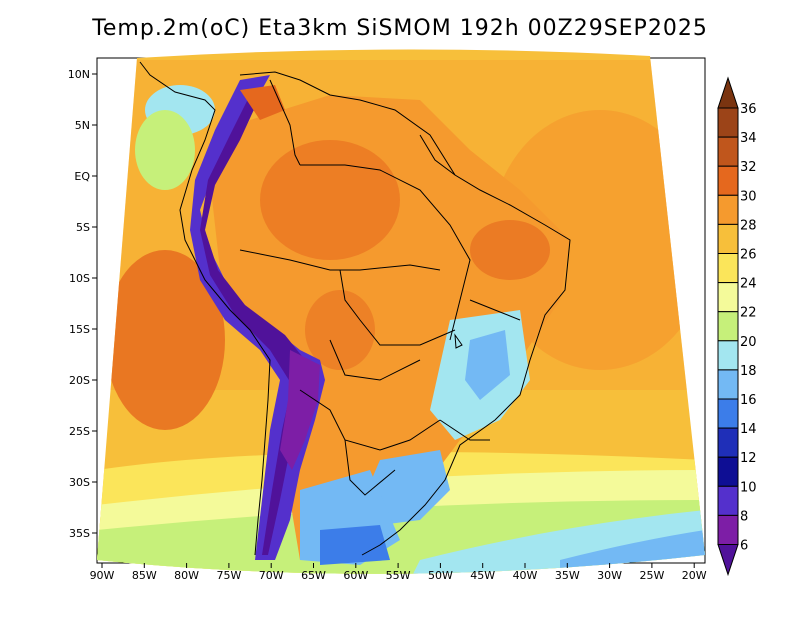 The image size is (800, 618). I want to click on lat-label: 30S, so click(79, 482).